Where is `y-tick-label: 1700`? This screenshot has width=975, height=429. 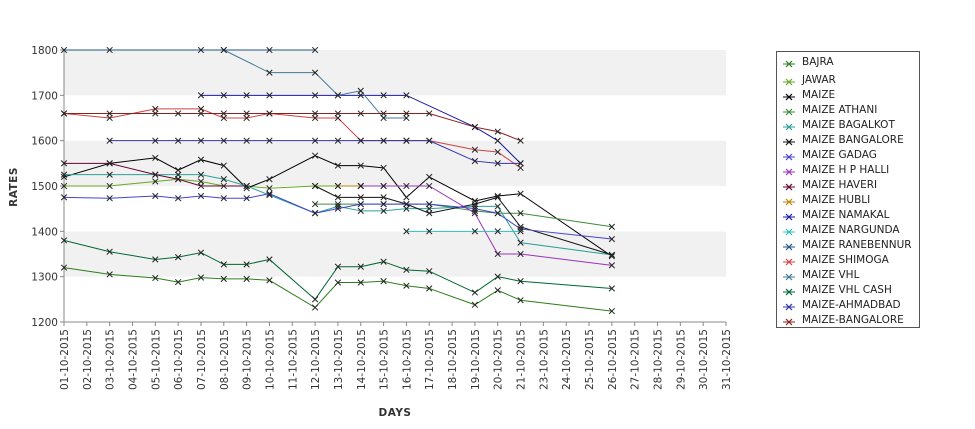
y-tick-label: 1700 is located at coordinates (44, 96).